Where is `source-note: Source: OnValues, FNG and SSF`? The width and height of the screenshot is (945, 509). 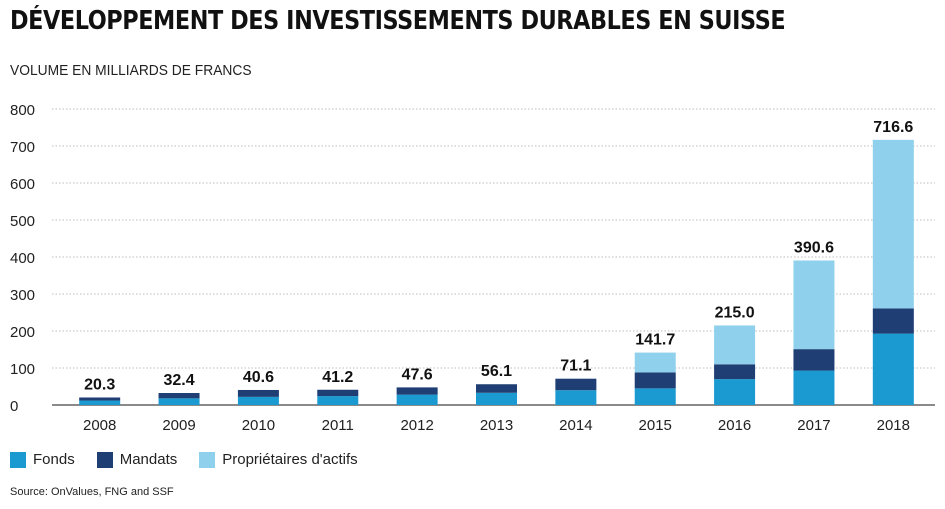 source-note: Source: OnValues, FNG and SSF is located at coordinates (92, 492).